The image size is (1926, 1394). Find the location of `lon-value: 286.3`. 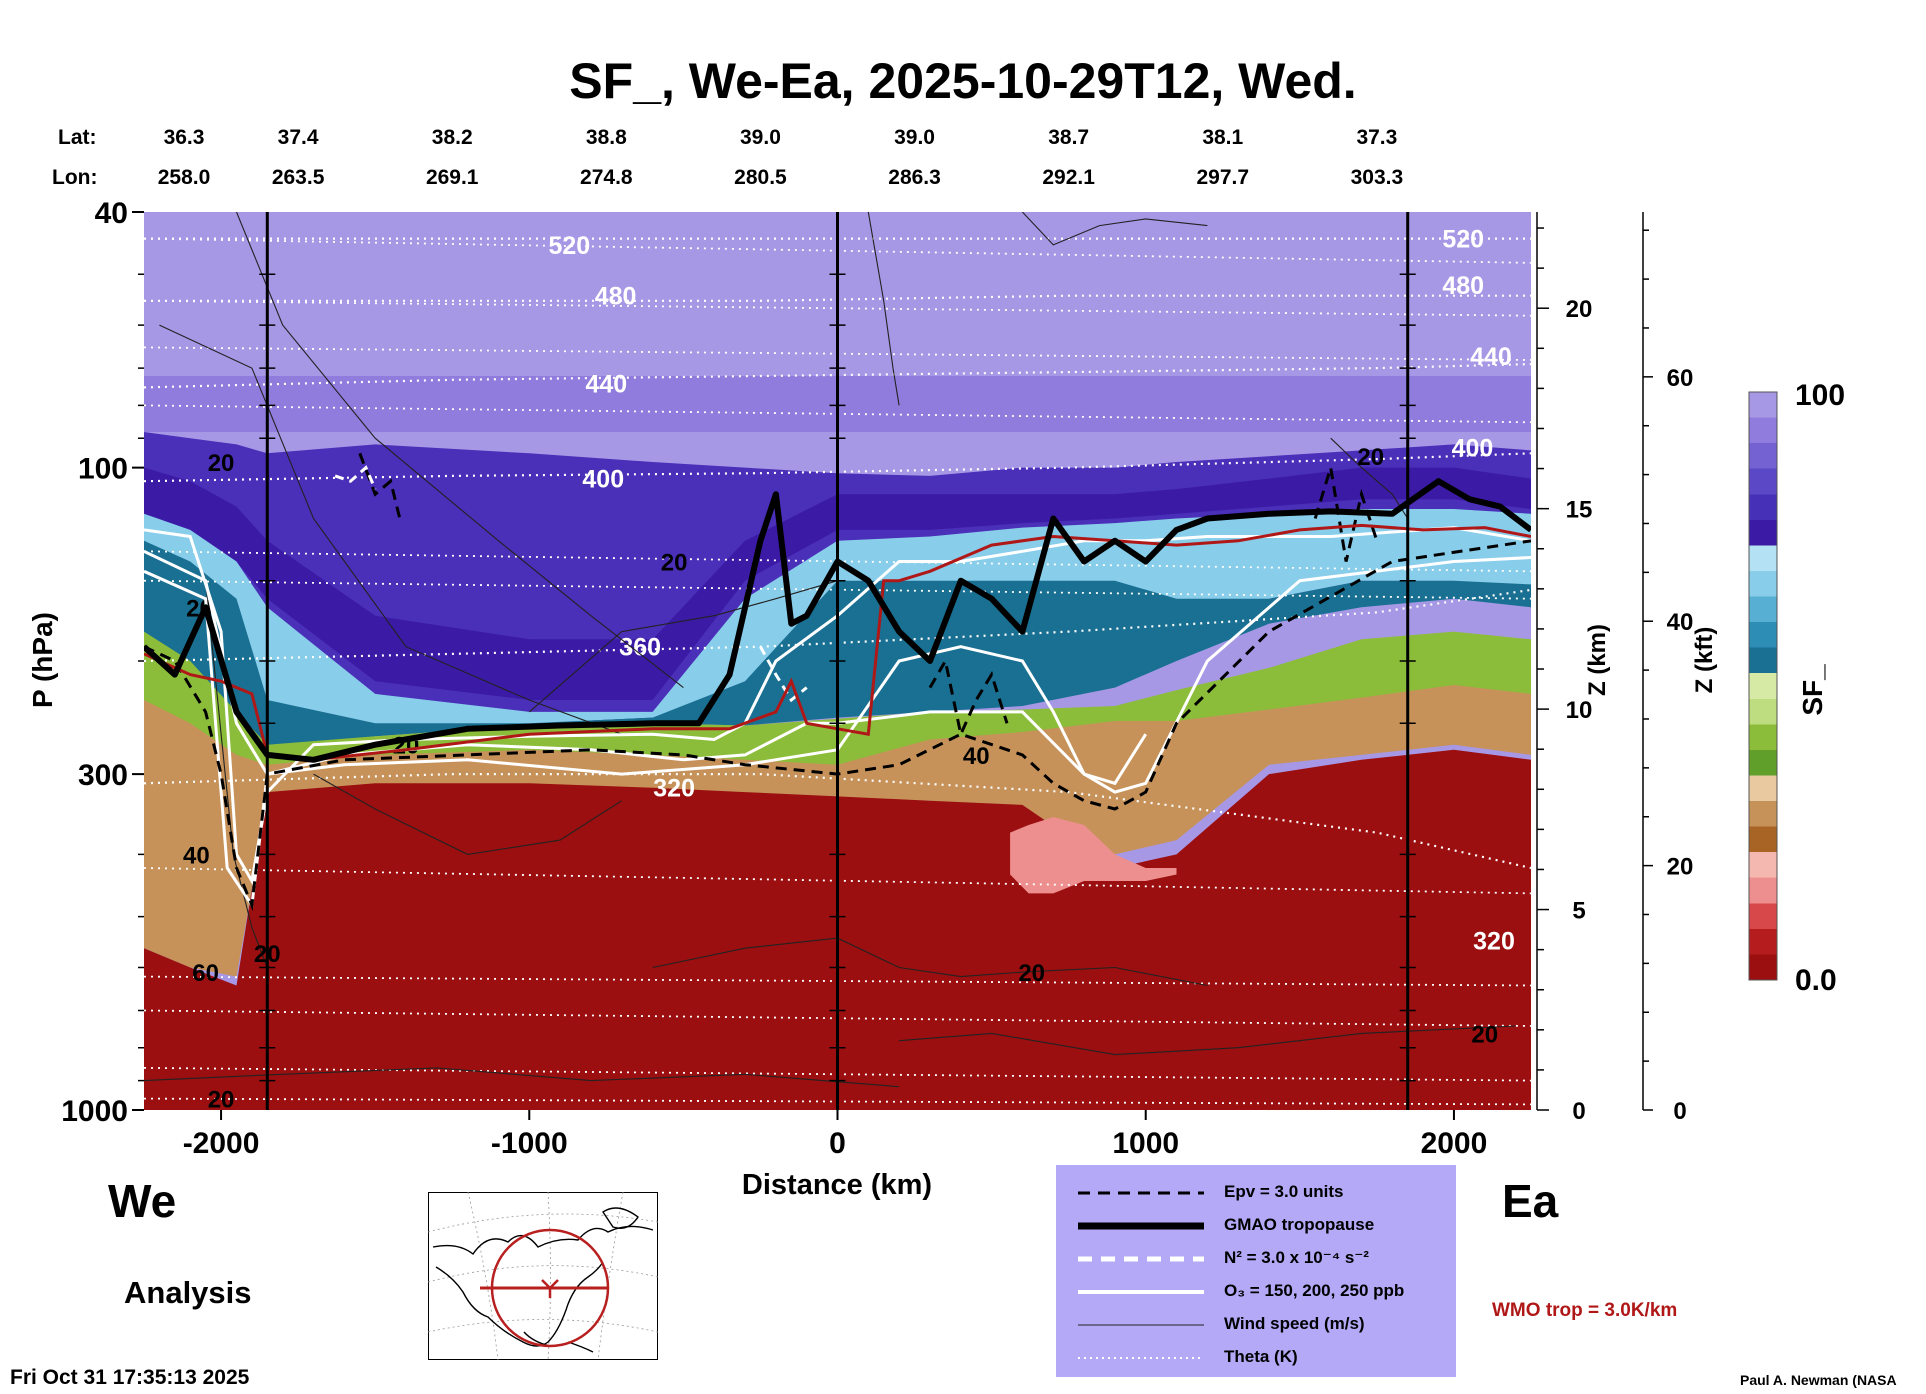

lon-value: 286.3 is located at coordinates (914, 177).